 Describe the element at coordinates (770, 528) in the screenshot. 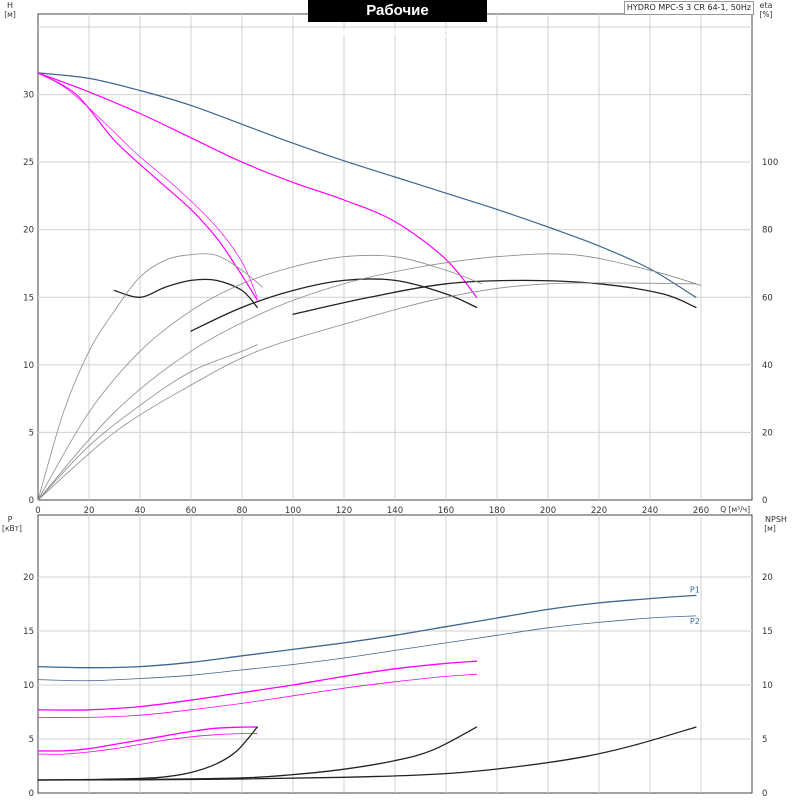

I see `y2-axis-unit-npsh: [м]` at that location.